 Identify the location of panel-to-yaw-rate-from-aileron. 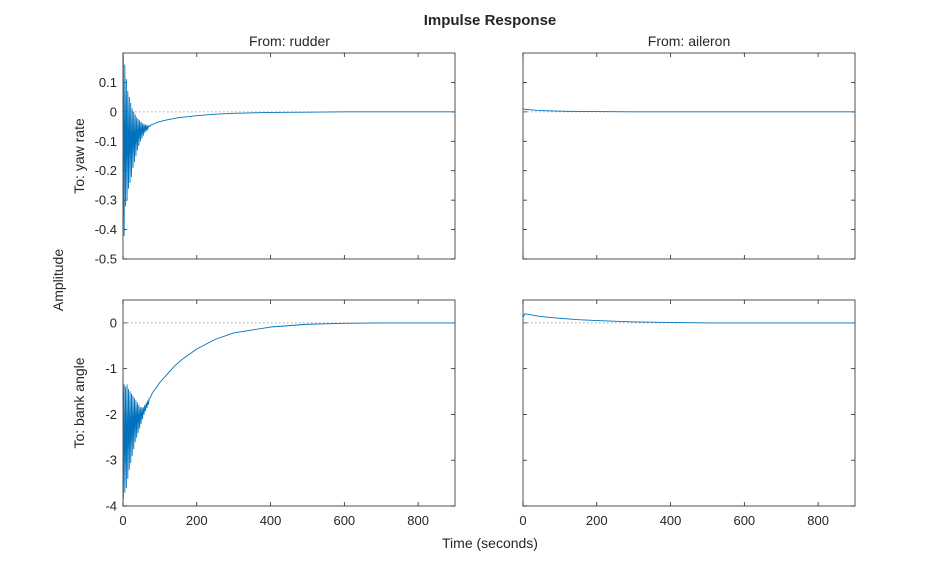
(689, 156).